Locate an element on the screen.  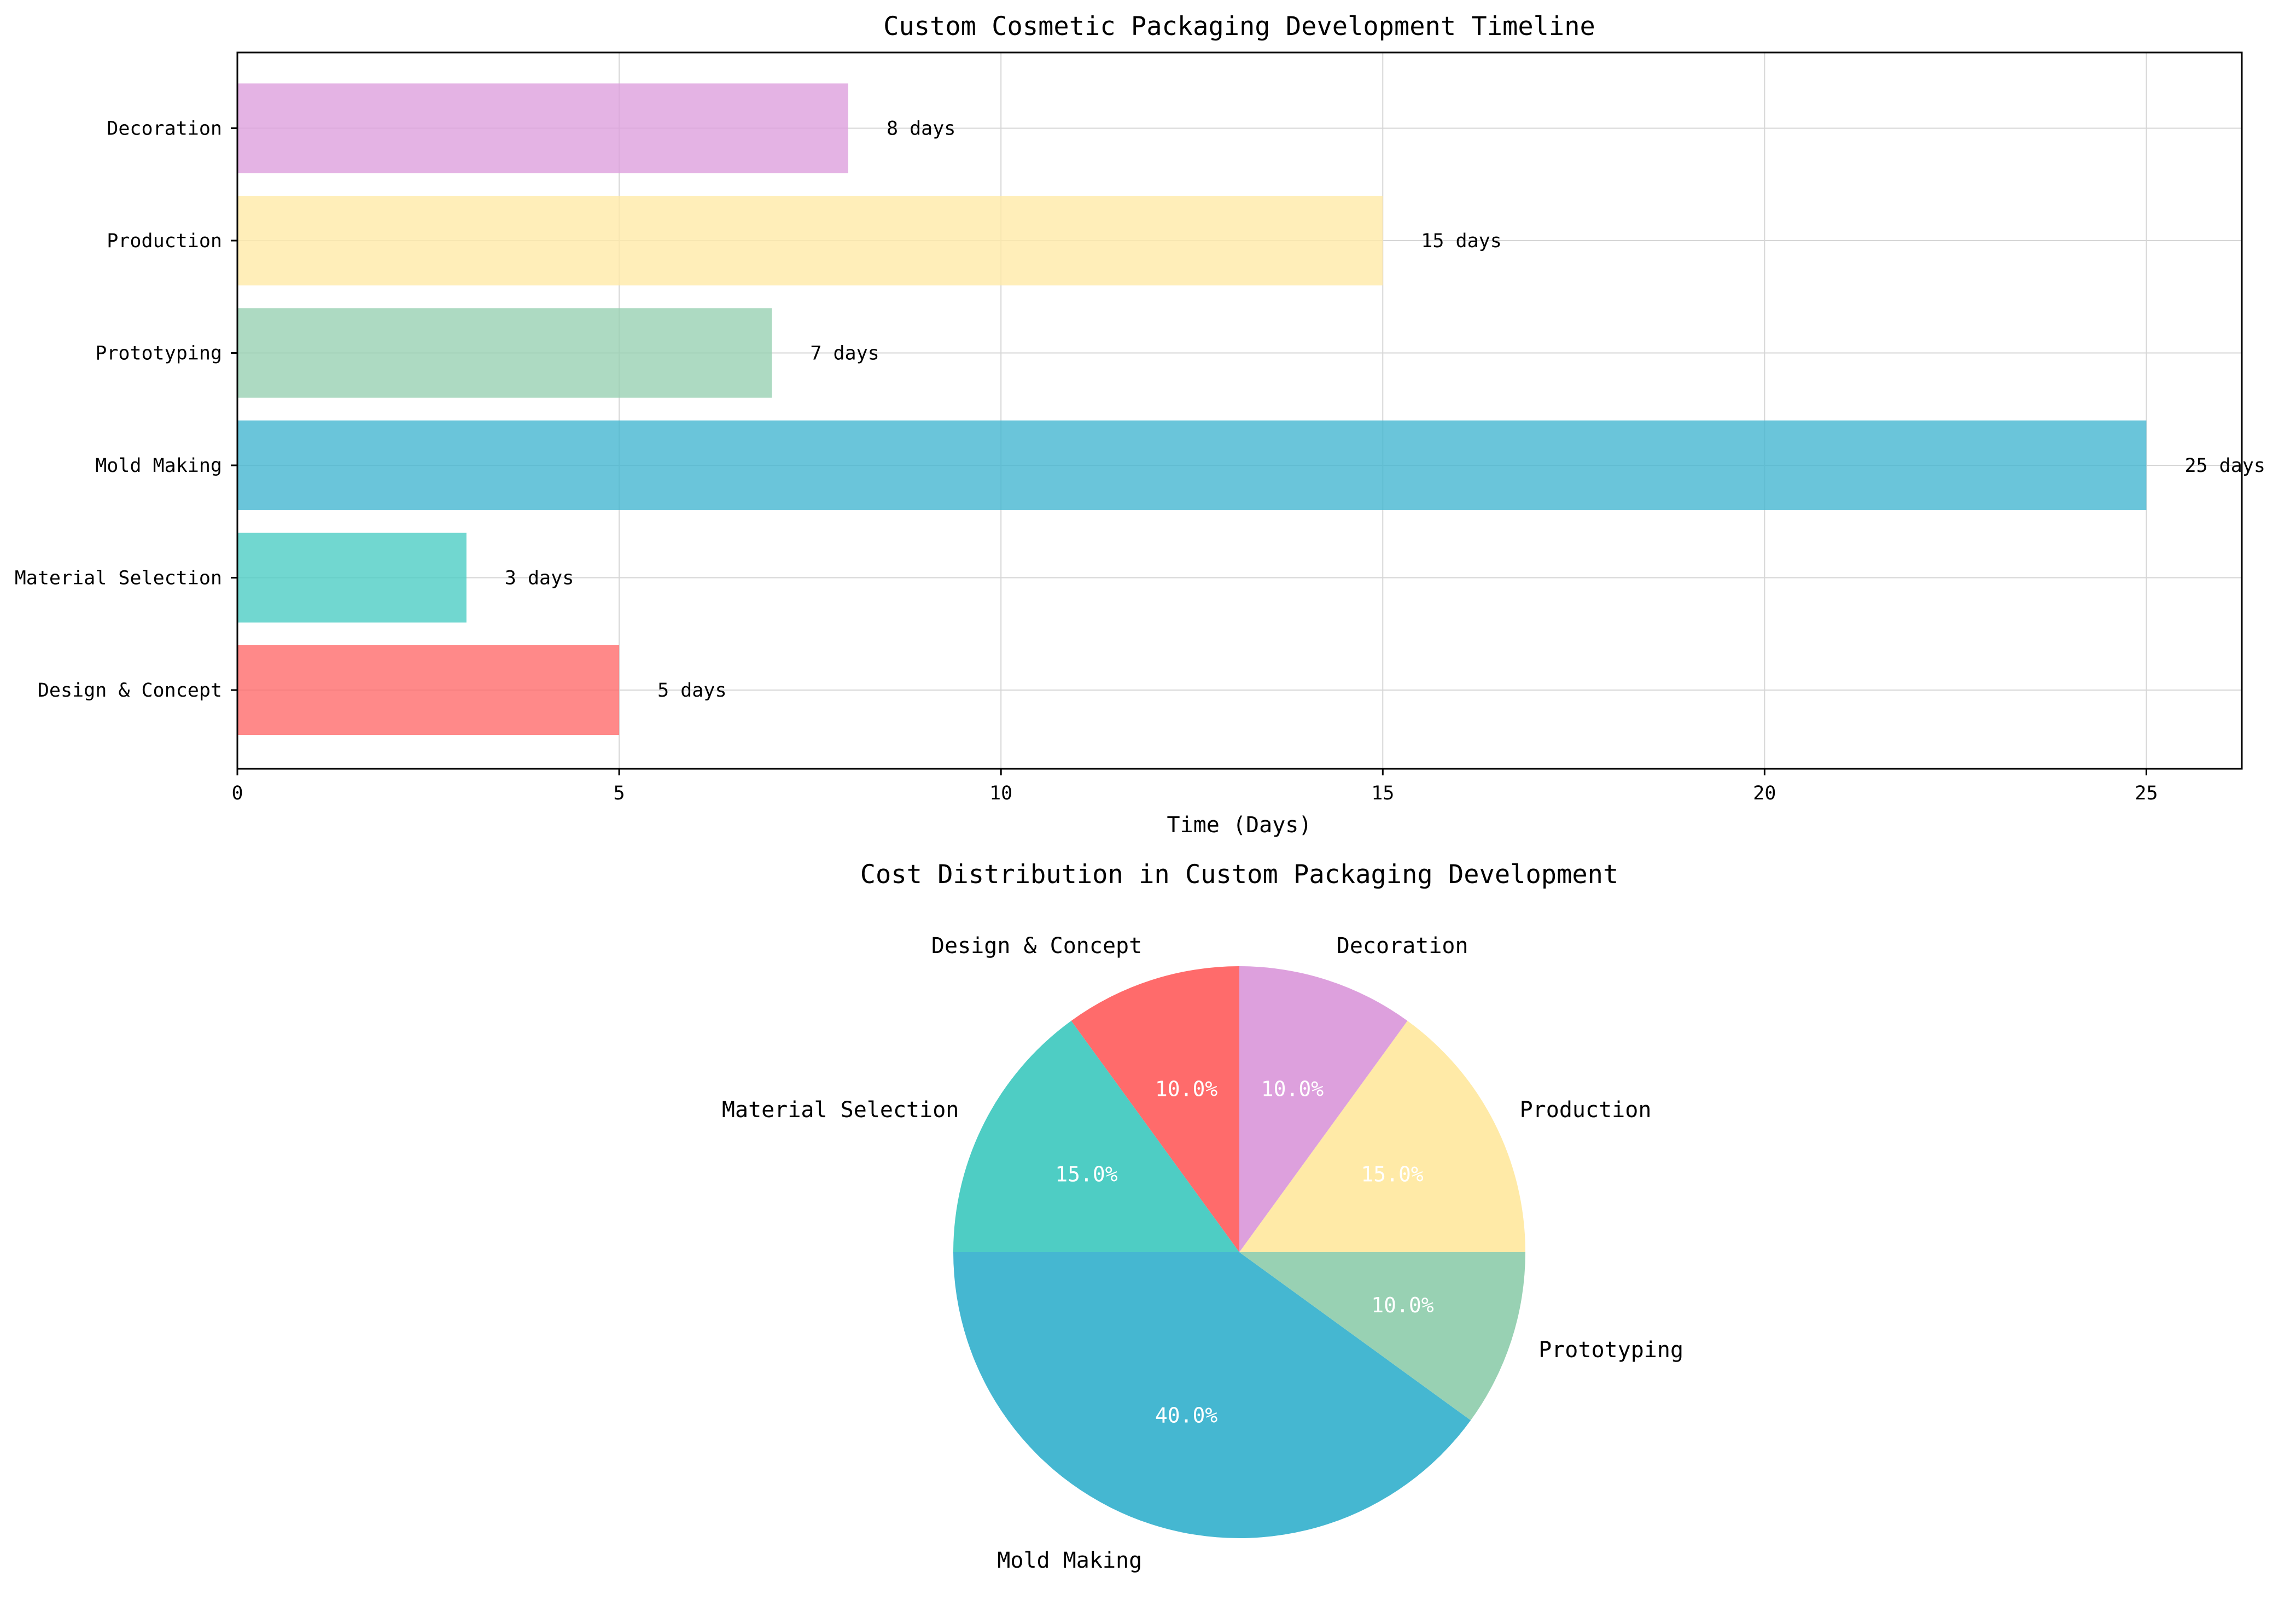
x-tick-label: 10 is located at coordinates (1000, 793).